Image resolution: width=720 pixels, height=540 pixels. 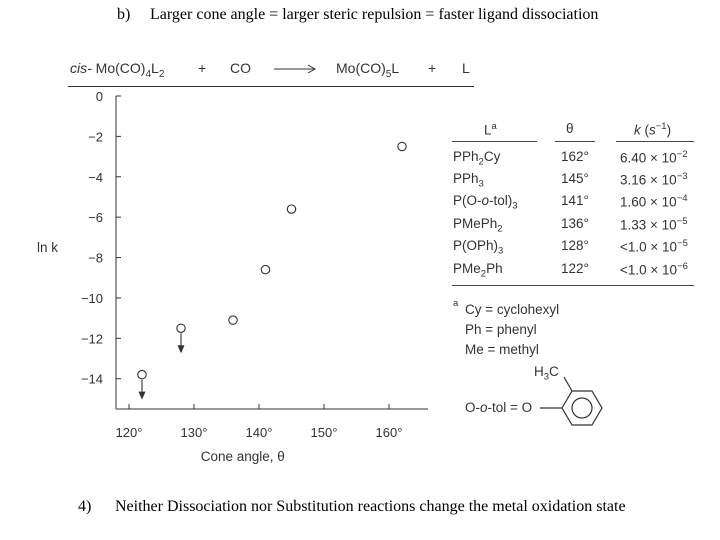 I want to click on y-tick-label: 0, so click(x=99, y=96).